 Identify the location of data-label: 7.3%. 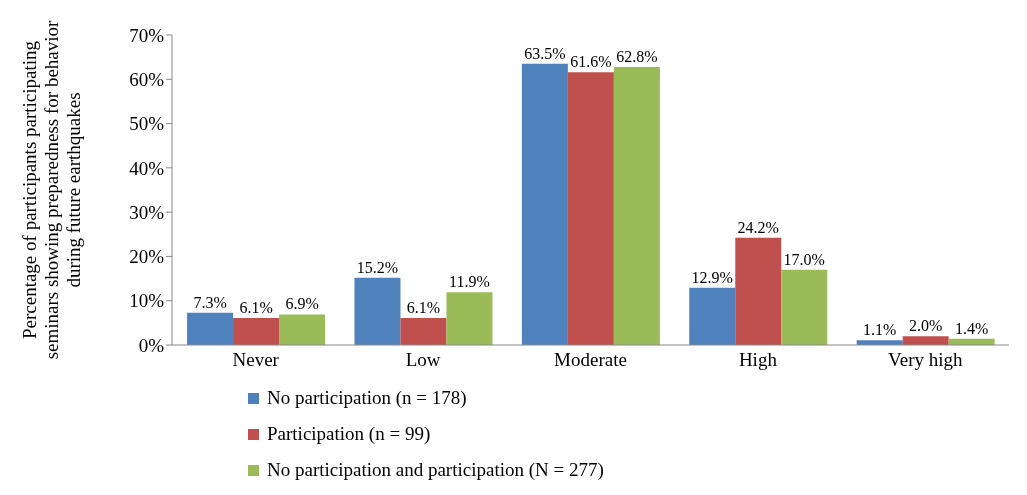
(210, 302).